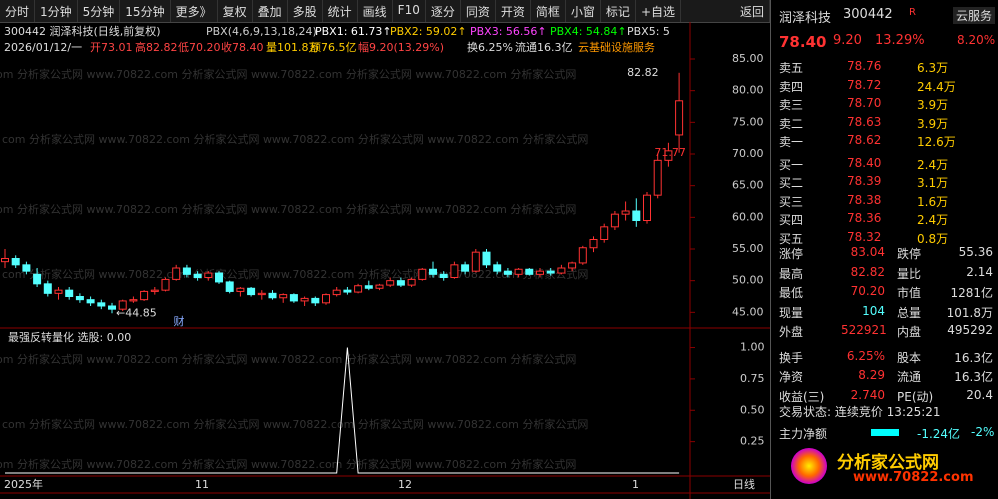 The width and height of the screenshot is (998, 499). Describe the element at coordinates (409, 11) in the screenshot. I see `toolbar-button: F10` at that location.